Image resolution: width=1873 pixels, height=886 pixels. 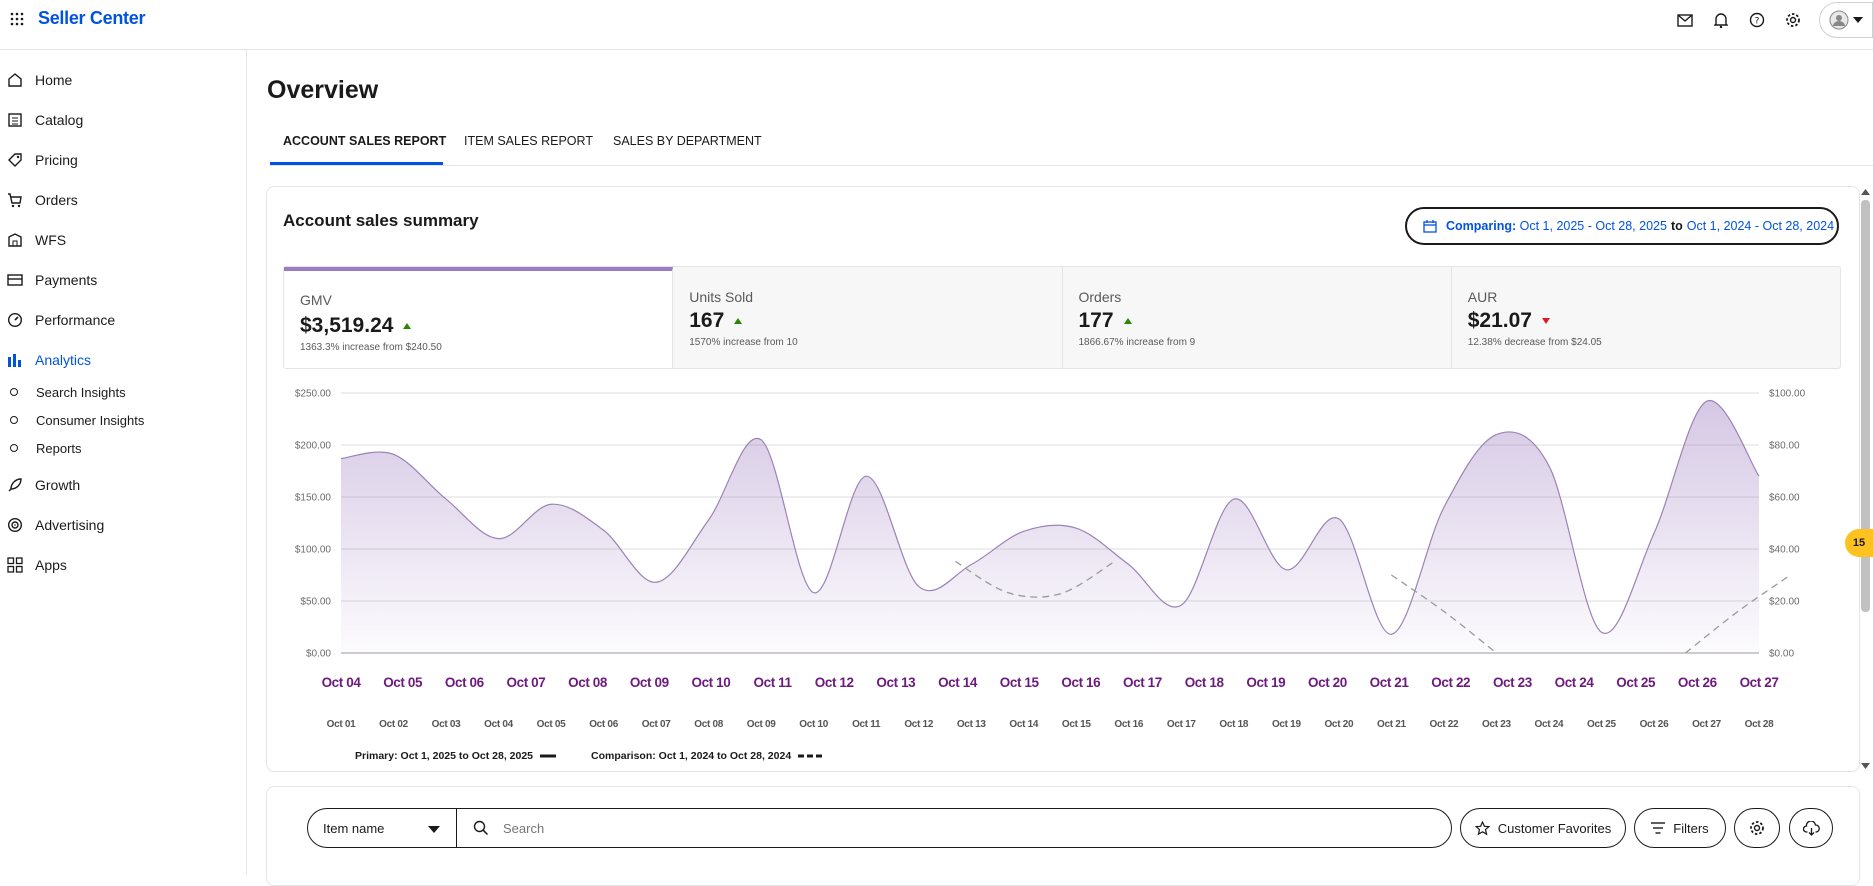 I want to click on primary-date-label: Oct 24, so click(x=1575, y=682).